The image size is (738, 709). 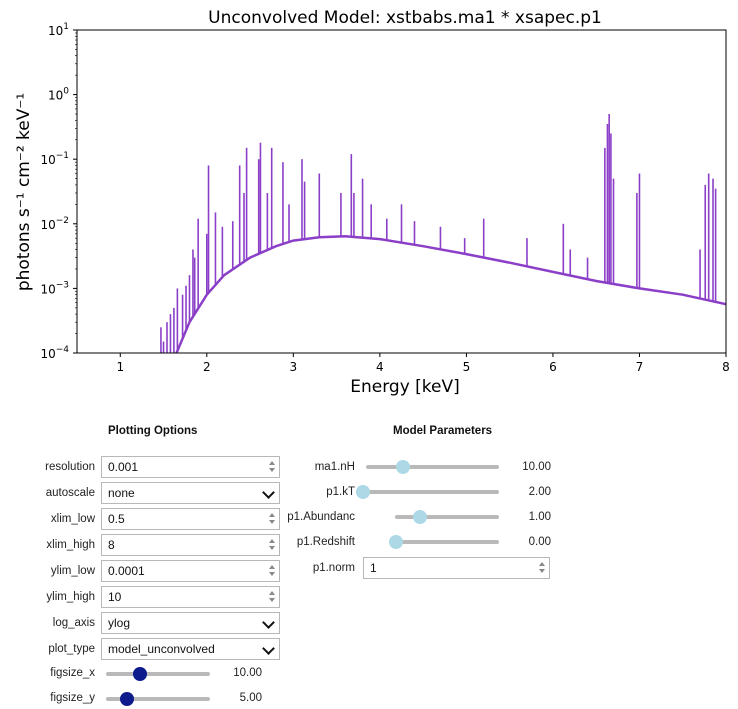 I want to click on nh-slider, so click(x=432, y=467).